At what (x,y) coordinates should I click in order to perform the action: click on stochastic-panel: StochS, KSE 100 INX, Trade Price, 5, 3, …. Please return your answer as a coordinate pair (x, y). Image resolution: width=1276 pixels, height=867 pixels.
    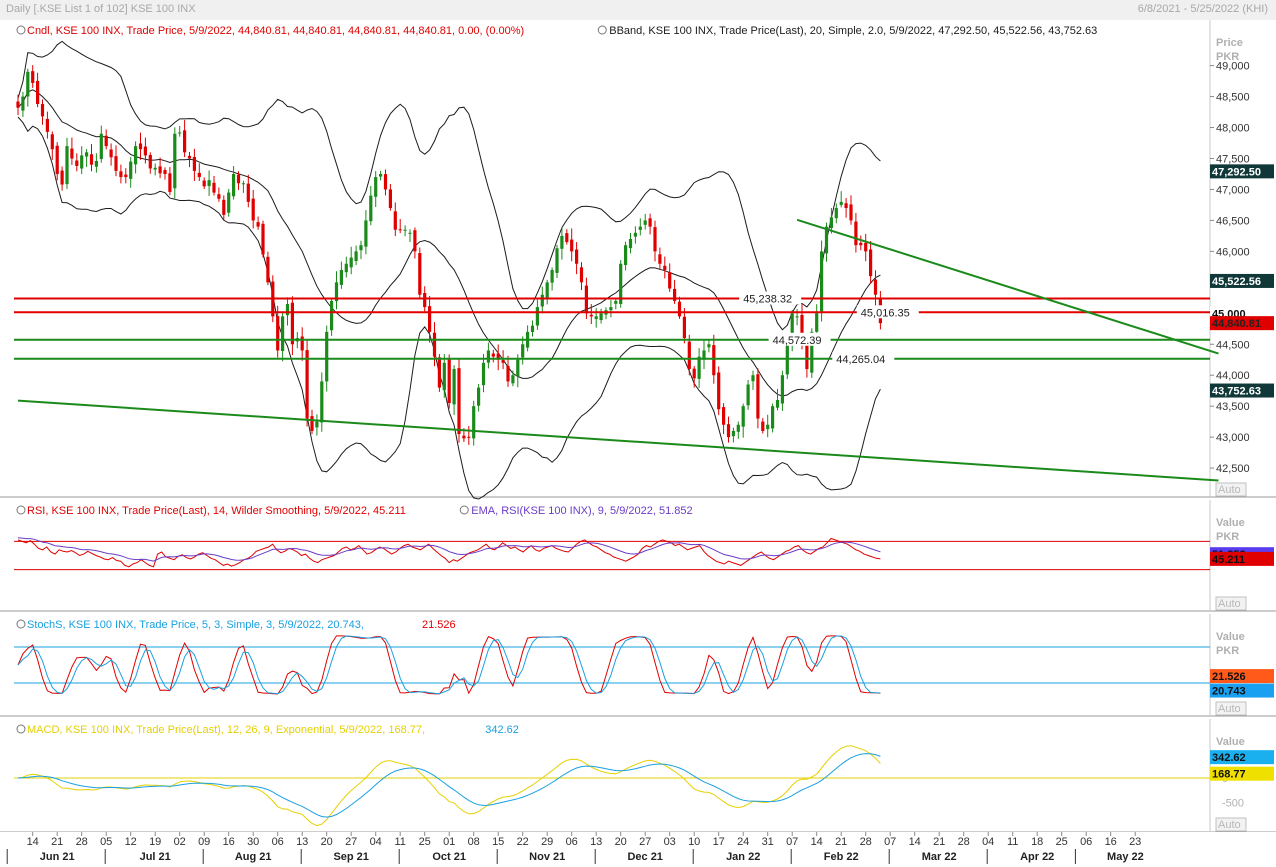
    Looking at the image, I should click on (638, 665).